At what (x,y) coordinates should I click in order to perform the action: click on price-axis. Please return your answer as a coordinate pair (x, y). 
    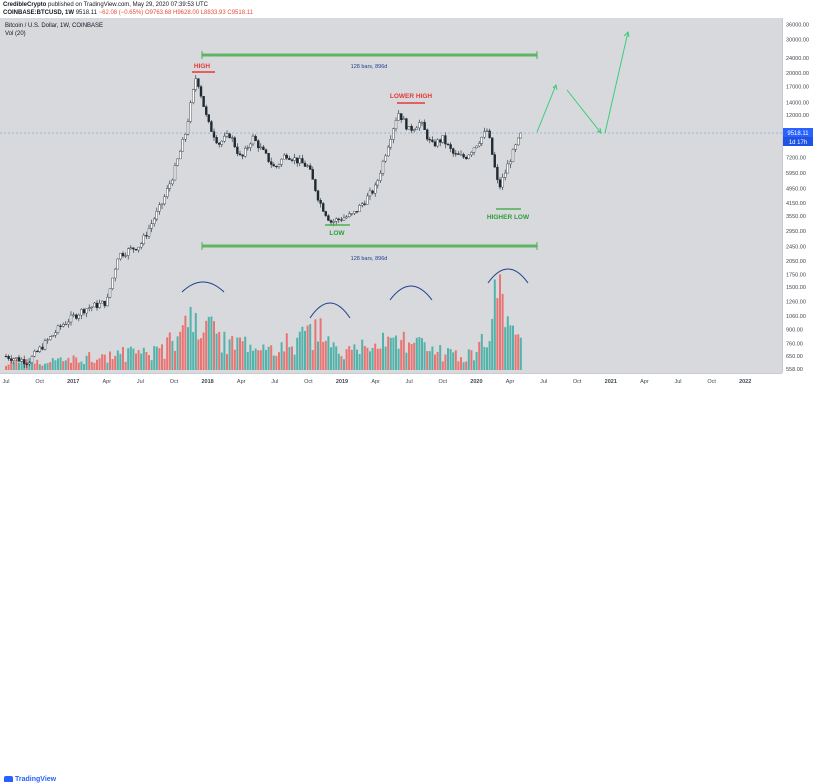
    Looking at the image, I should click on (801, 195).